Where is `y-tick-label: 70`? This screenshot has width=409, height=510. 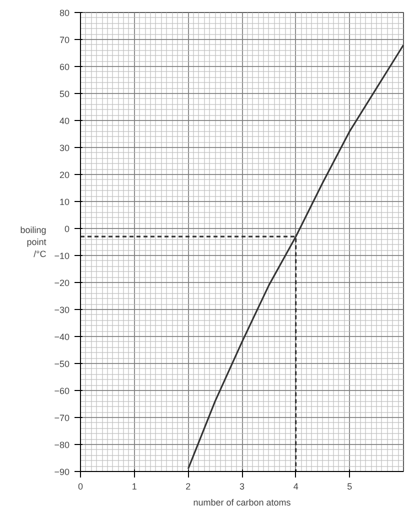
y-tick-label: 70 is located at coordinates (64, 40).